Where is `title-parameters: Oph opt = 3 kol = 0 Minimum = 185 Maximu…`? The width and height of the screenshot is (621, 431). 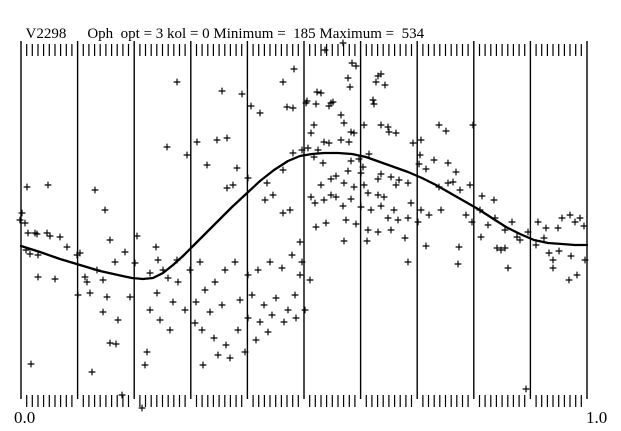
title-parameters: Oph opt = 3 kol = 0 Minimum = 185 Maximu… is located at coordinates (256, 34).